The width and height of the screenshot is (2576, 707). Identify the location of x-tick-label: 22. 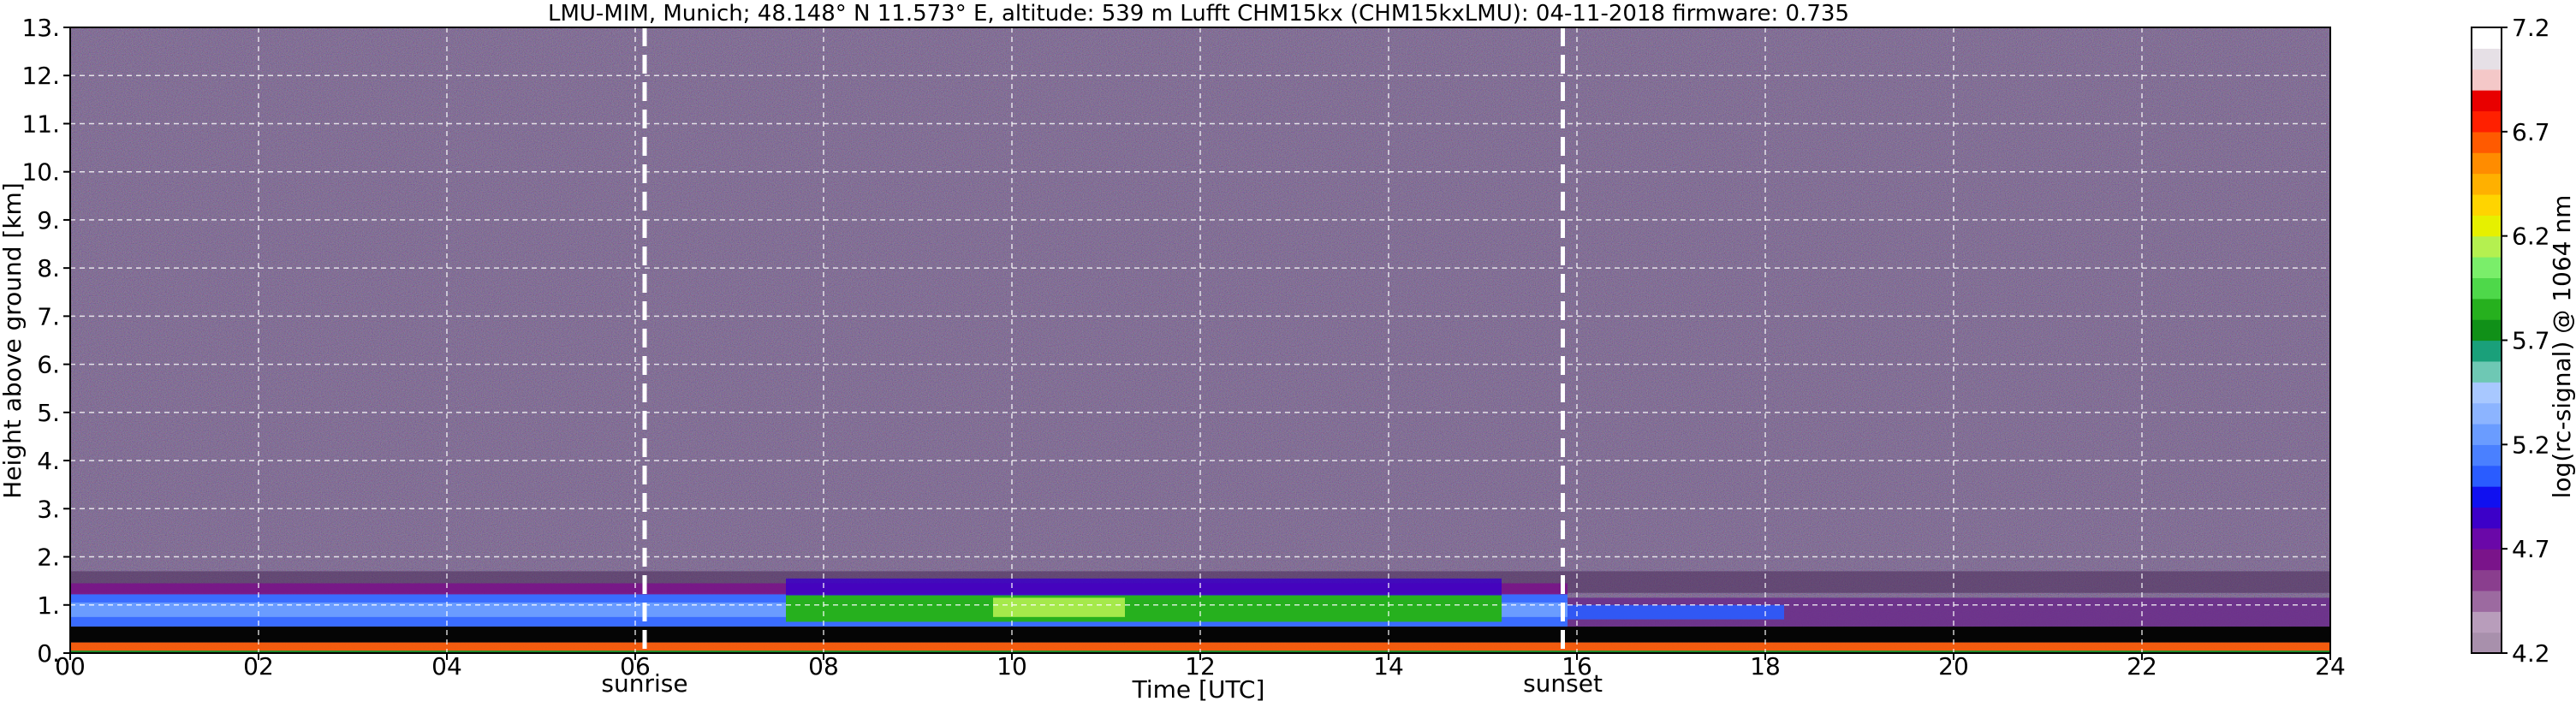
(2142, 666).